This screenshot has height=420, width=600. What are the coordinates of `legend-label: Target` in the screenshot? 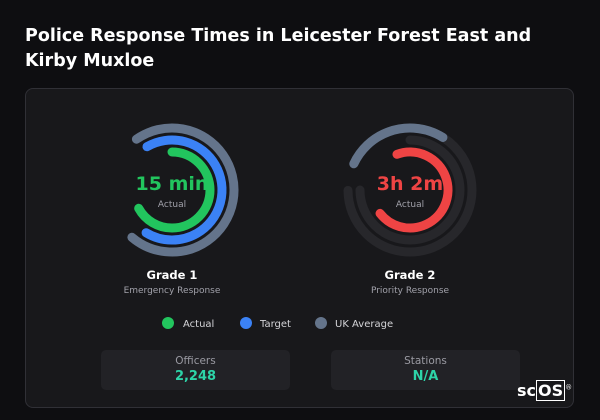 It's located at (275, 324).